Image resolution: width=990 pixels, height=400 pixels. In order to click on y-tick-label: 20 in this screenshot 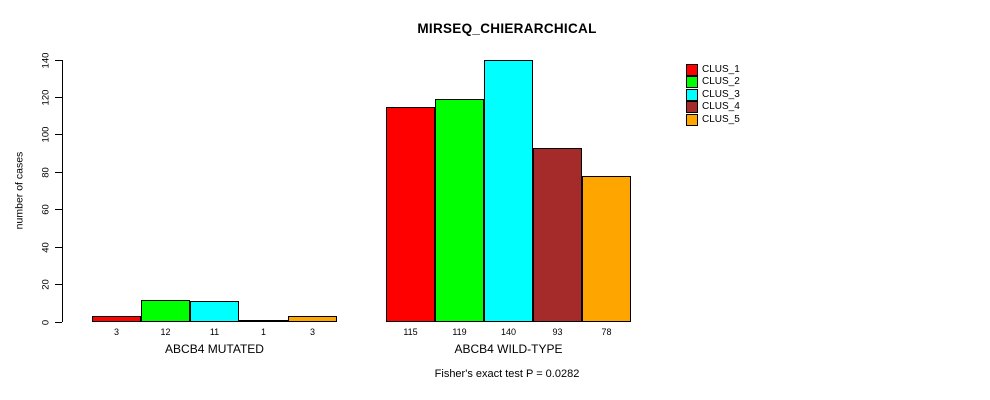, I will do `click(46, 284)`.